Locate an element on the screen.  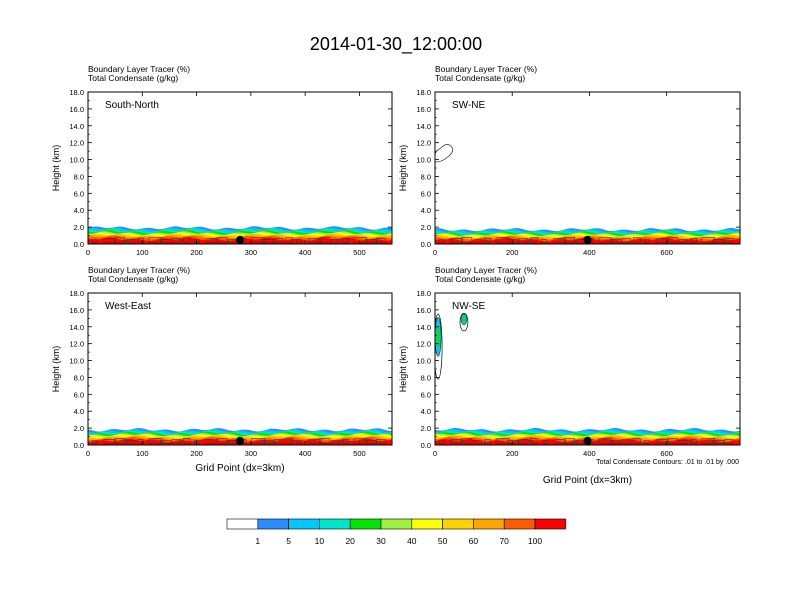
colorbar: 1 5 10 20 30 40 50 60 70 100 is located at coordinates (396, 532).